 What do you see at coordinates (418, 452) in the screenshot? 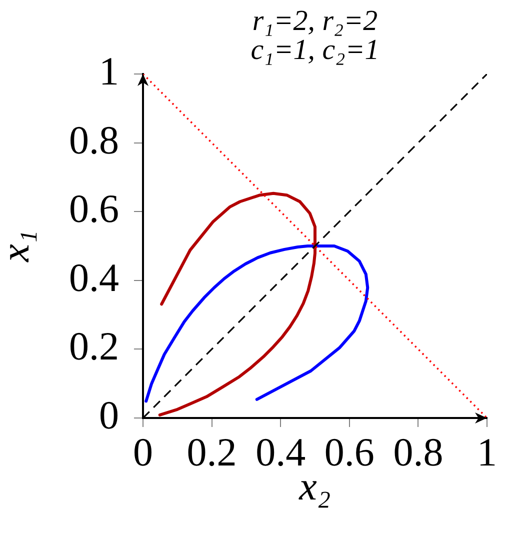
I see `x-tick-label: 0.8` at bounding box center [418, 452].